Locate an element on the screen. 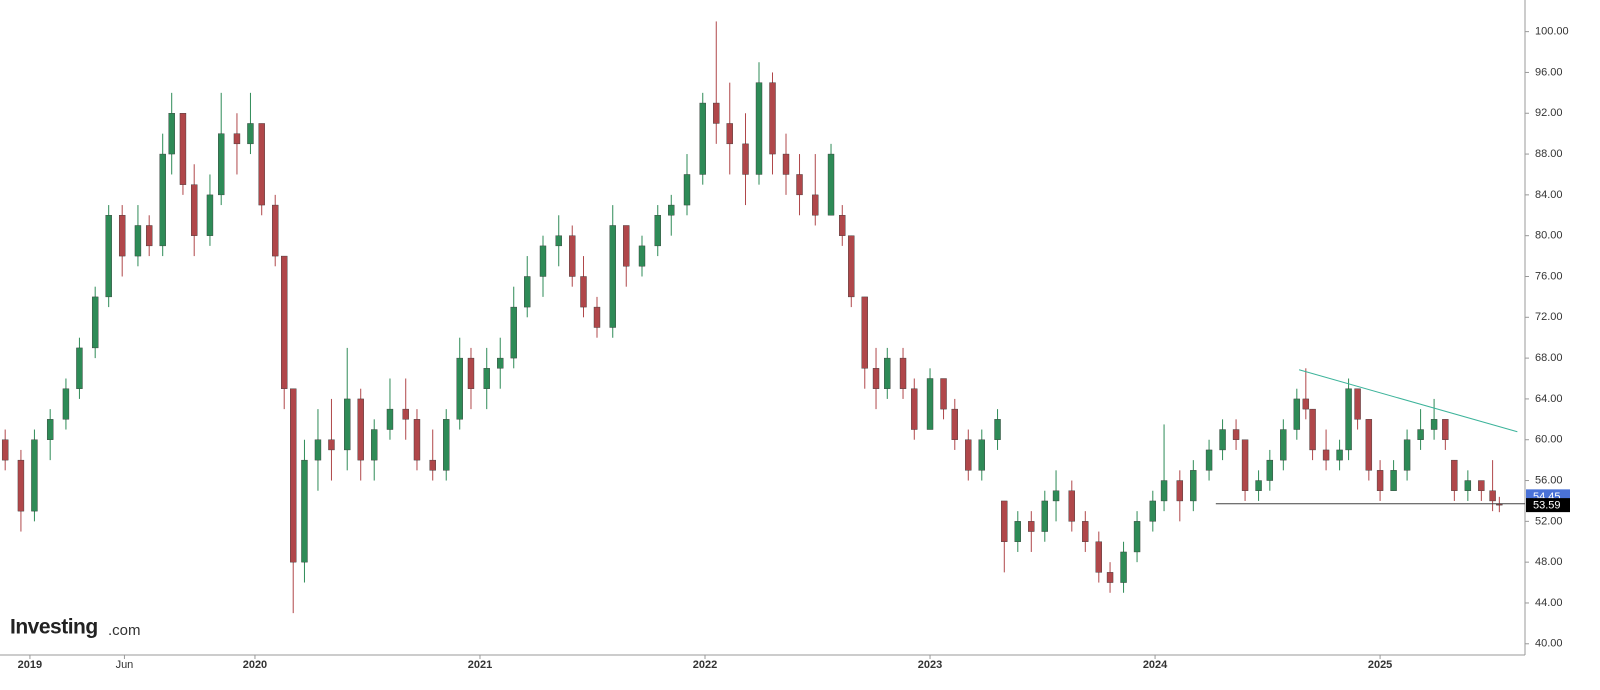 This screenshot has width=1600, height=690. x-tick-label: 2025 is located at coordinates (1380, 665).